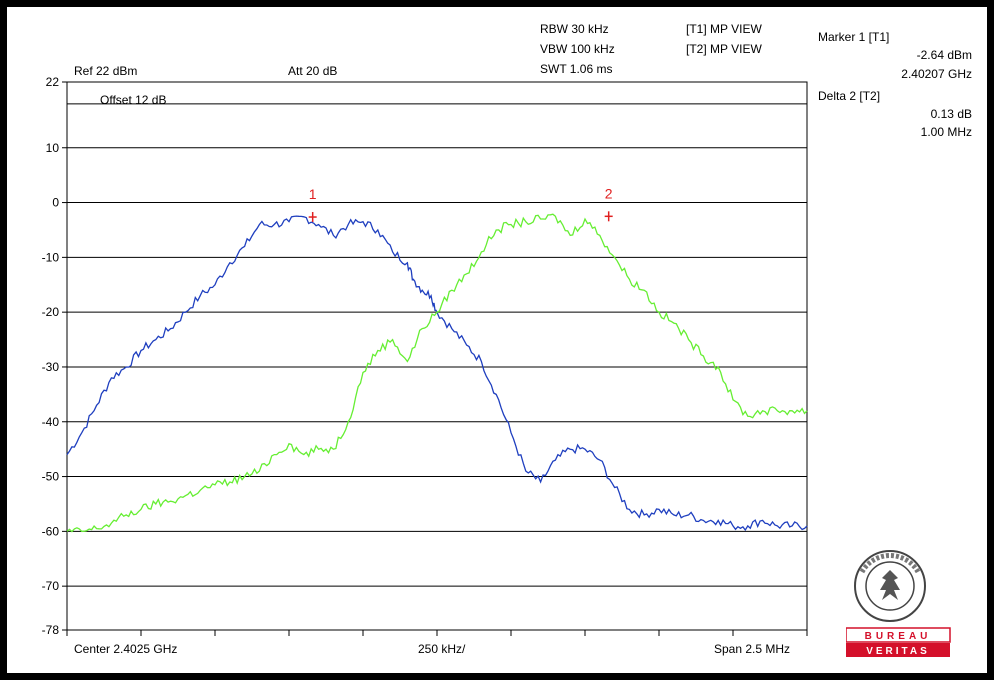 This screenshot has width=994, height=680. What do you see at coordinates (854, 37) in the screenshot?
I see `marker1-label: Marker 1 [T1]` at bounding box center [854, 37].